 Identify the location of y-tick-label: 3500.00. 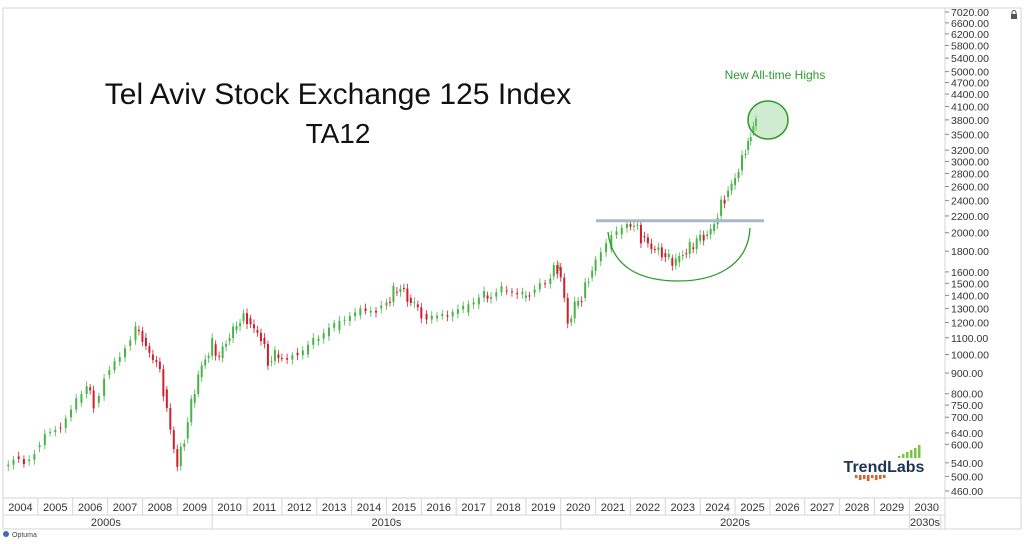
(970, 135).